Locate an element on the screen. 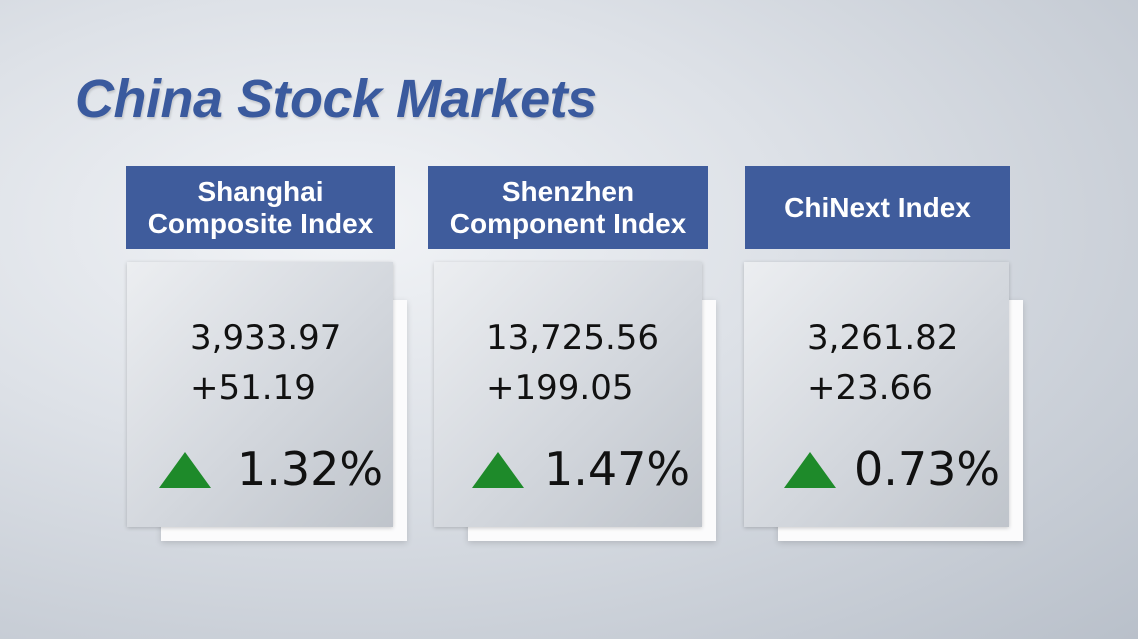 This screenshot has height=639, width=1138. title: China Stock Markets is located at coordinates (336, 99).